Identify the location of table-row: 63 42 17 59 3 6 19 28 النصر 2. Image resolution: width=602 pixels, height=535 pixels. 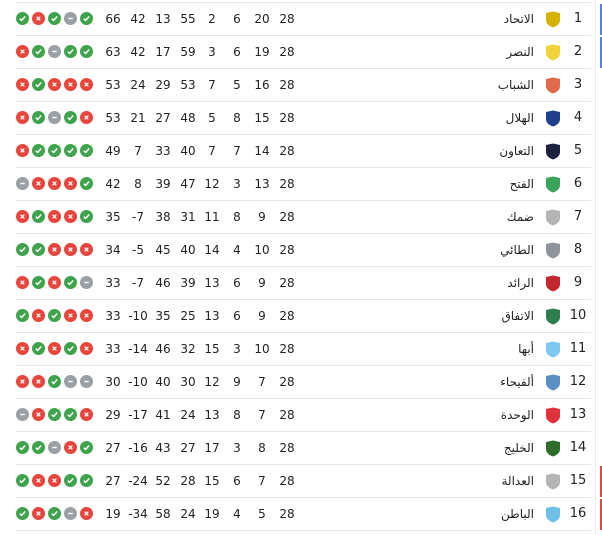
(309, 52).